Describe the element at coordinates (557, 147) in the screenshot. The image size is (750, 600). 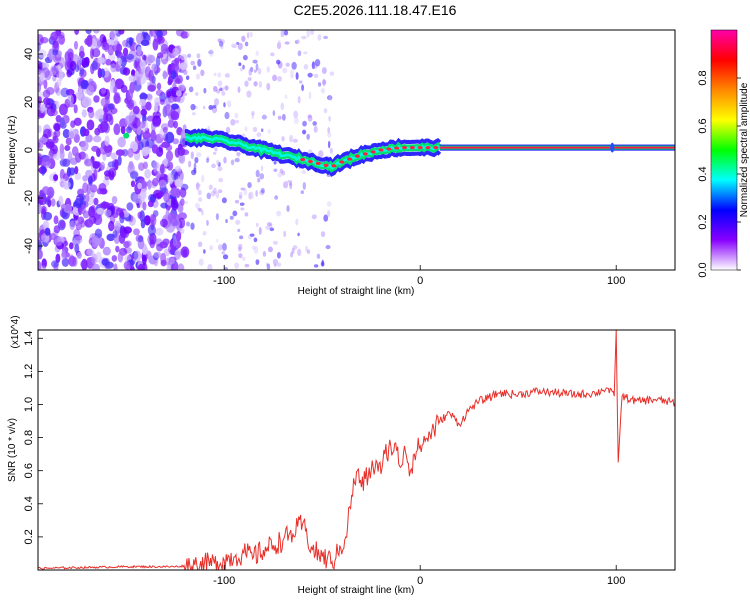
I see `carrier-core` at that location.